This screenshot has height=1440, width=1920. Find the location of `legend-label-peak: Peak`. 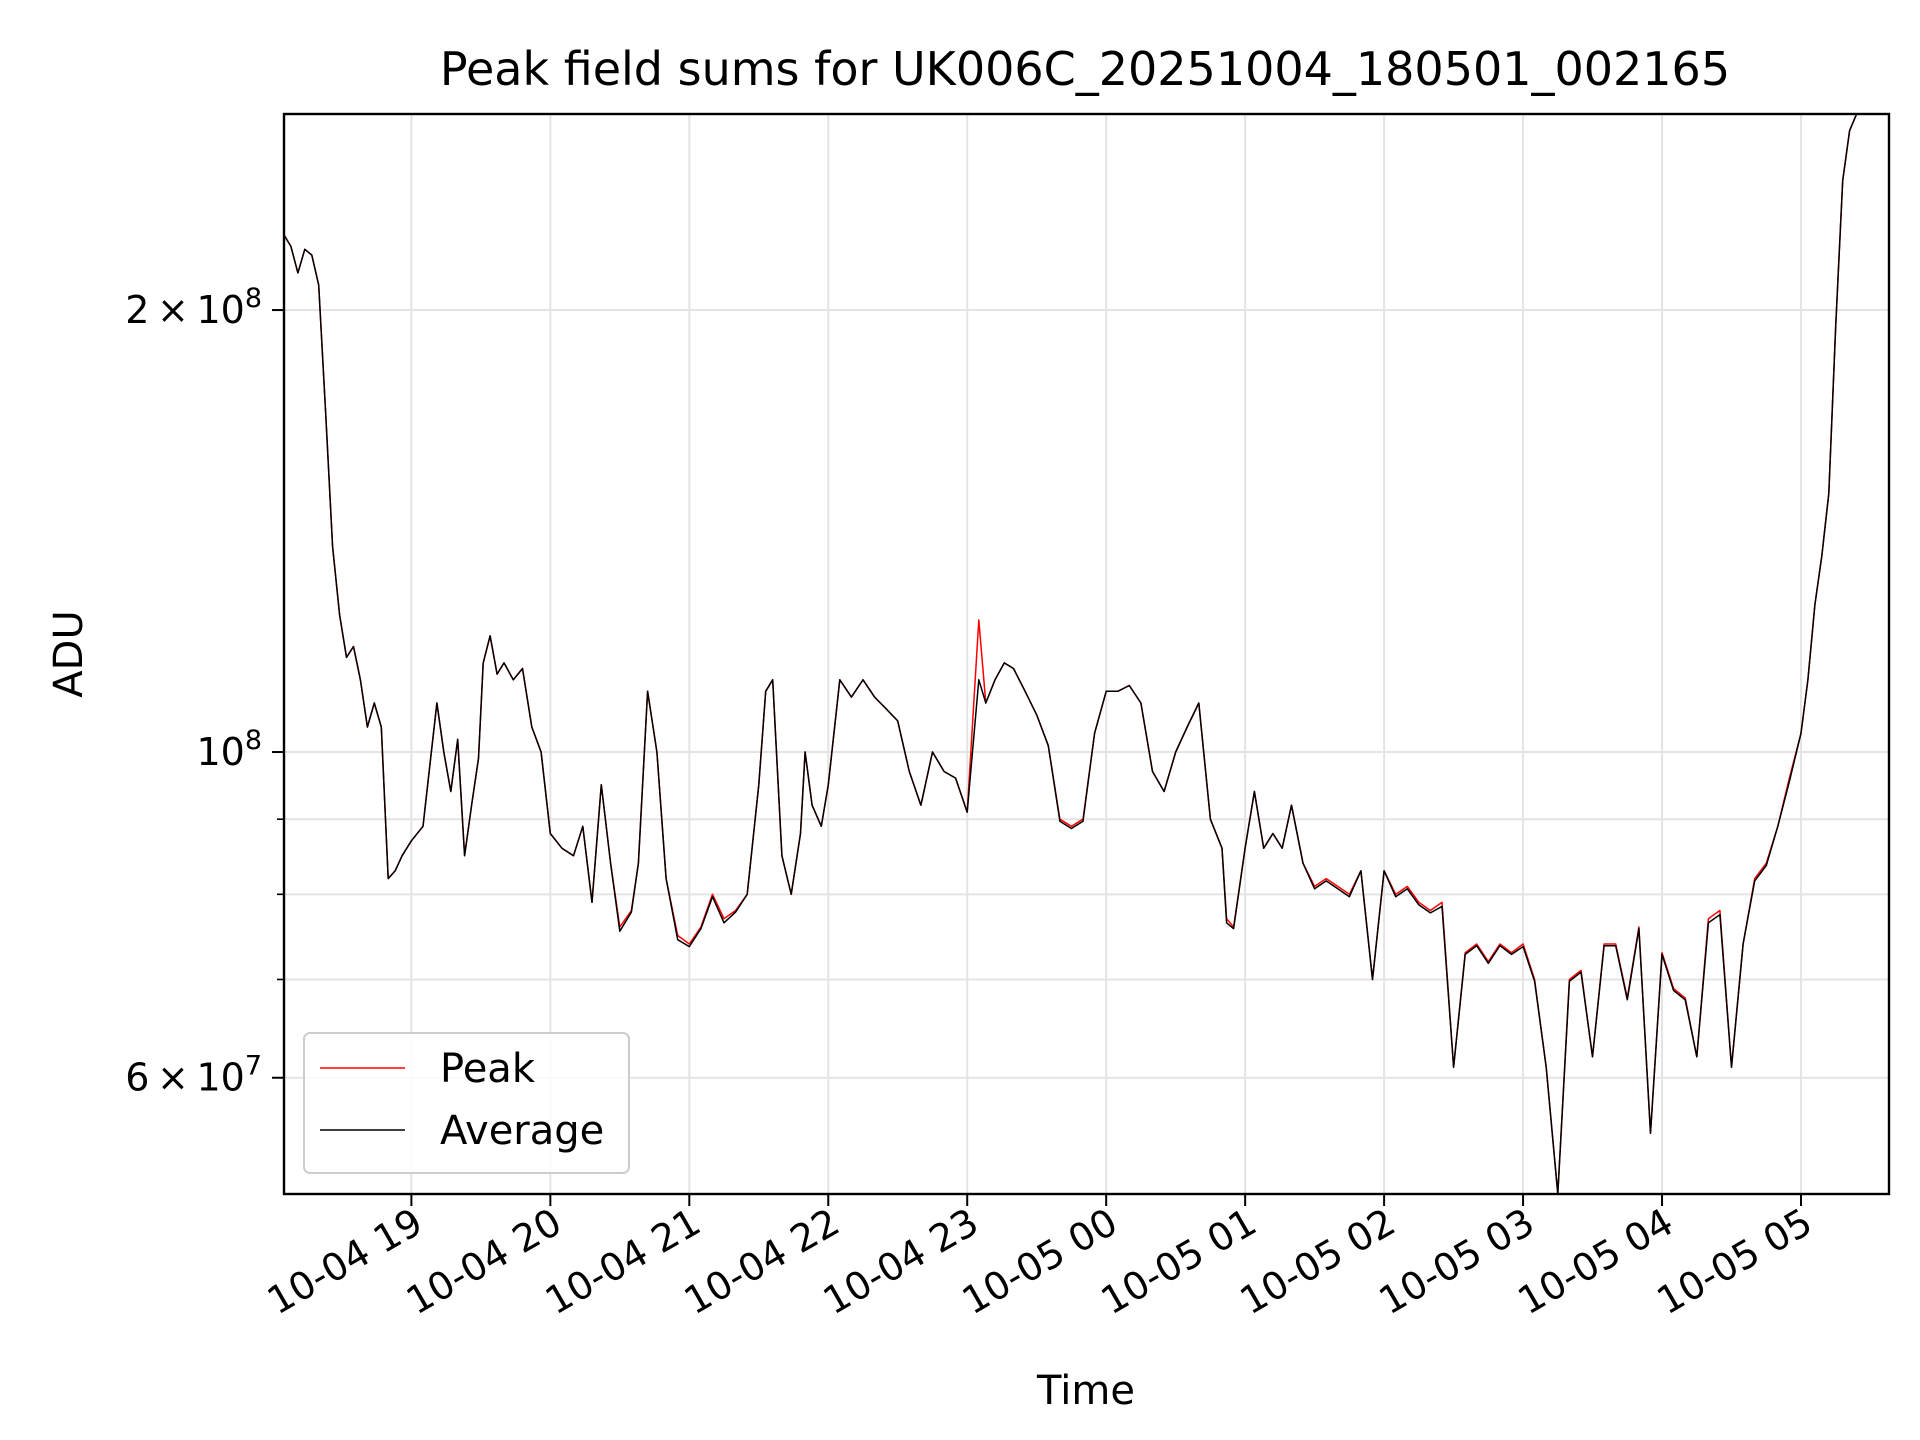

legend-label-peak: Peak is located at coordinates (488, 1069).